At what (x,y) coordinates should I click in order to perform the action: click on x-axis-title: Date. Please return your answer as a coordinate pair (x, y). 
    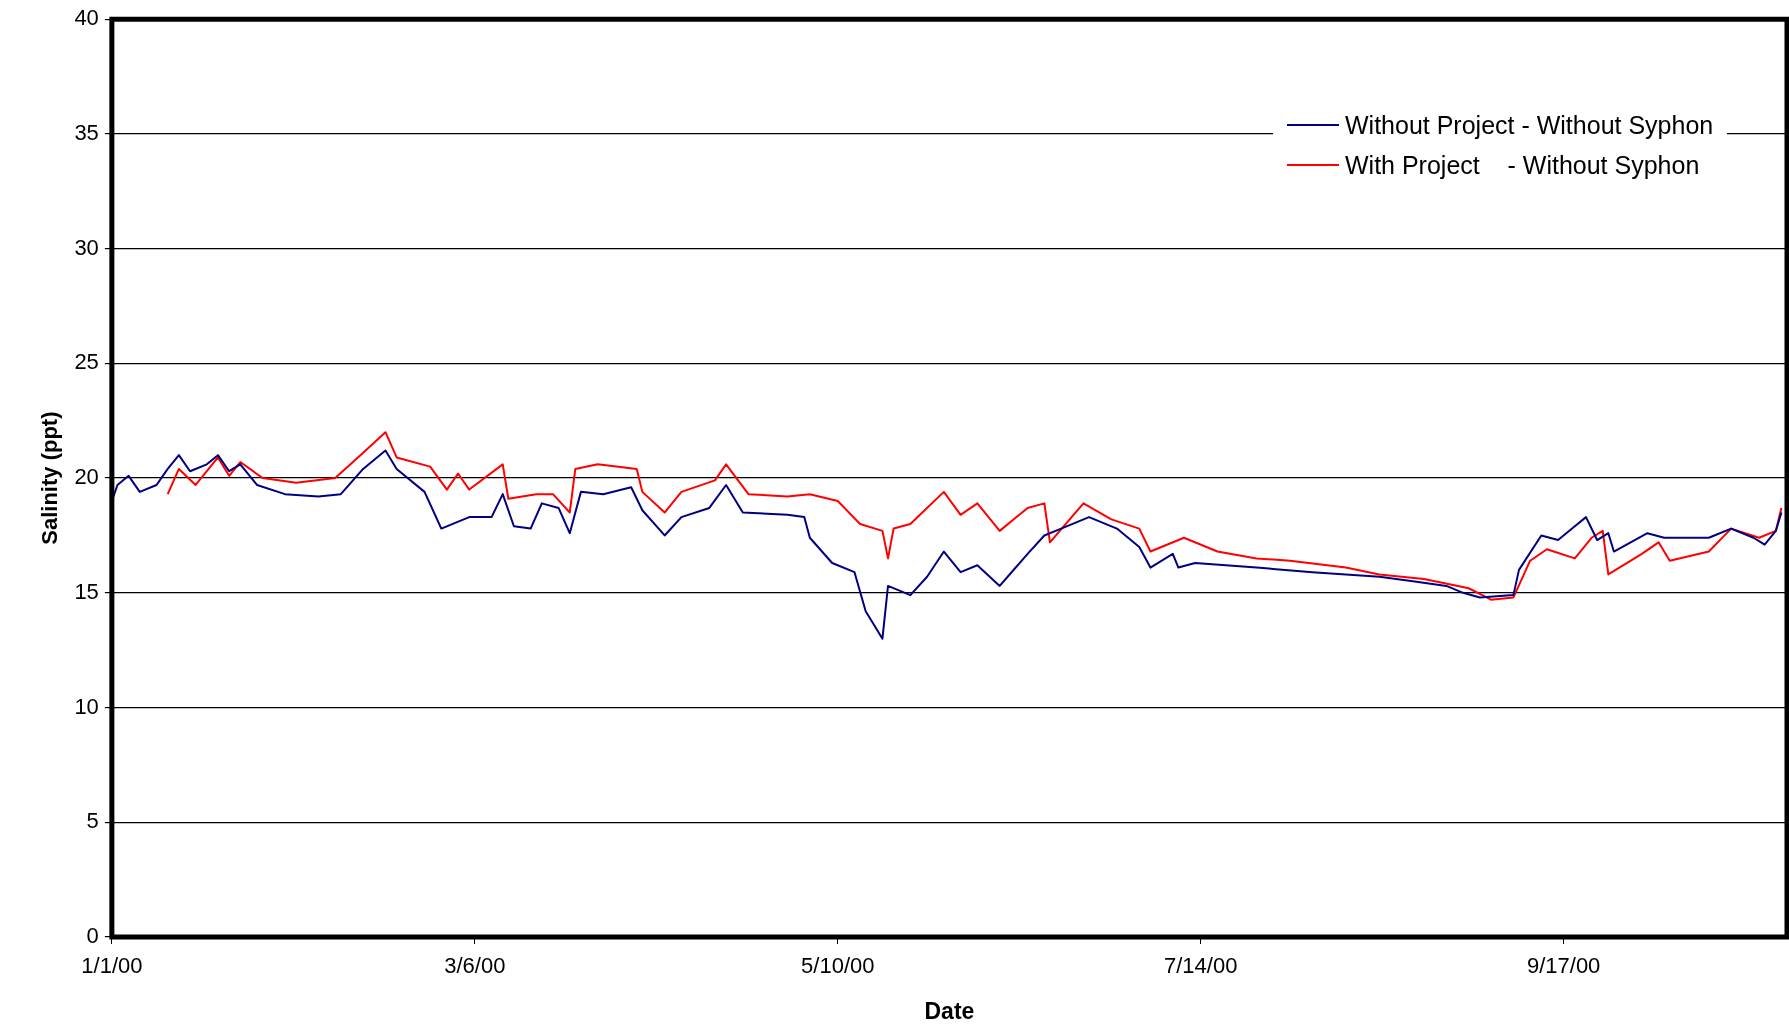
    Looking at the image, I should click on (949, 1010).